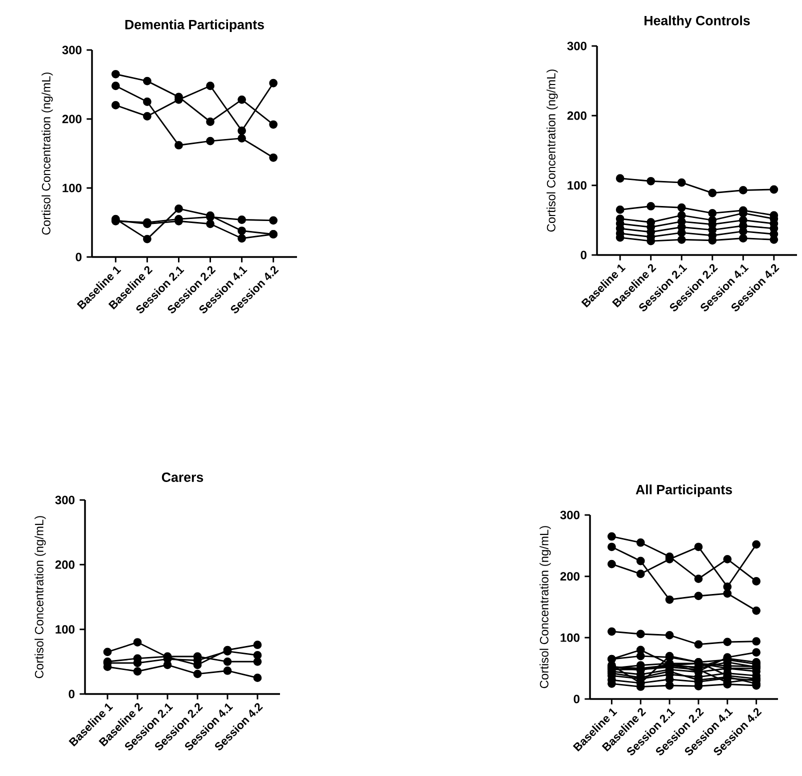 The image size is (802, 776). Describe the element at coordinates (684, 490) in the screenshot. I see `chart-title: All Participants` at that location.